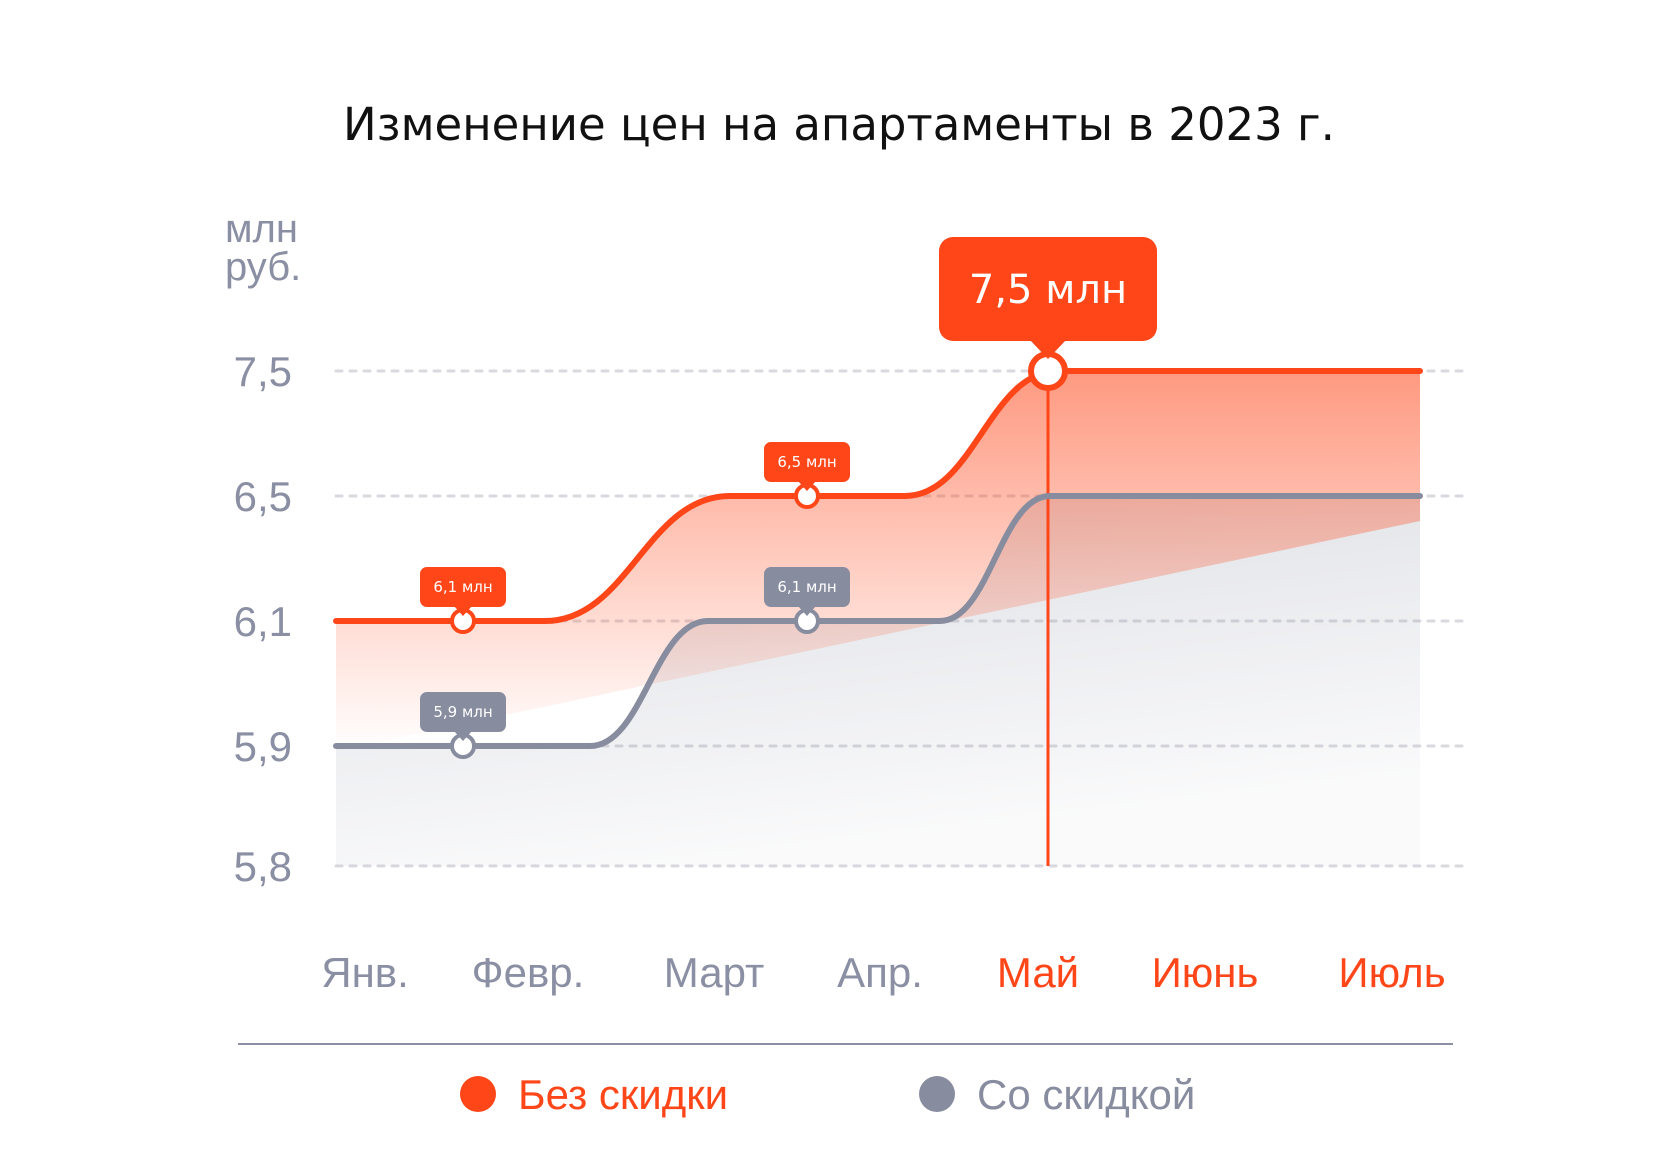 The image size is (1678, 1168). Describe the element at coordinates (263, 621) in the screenshot. I see `y-tick-label: 6,1` at that location.